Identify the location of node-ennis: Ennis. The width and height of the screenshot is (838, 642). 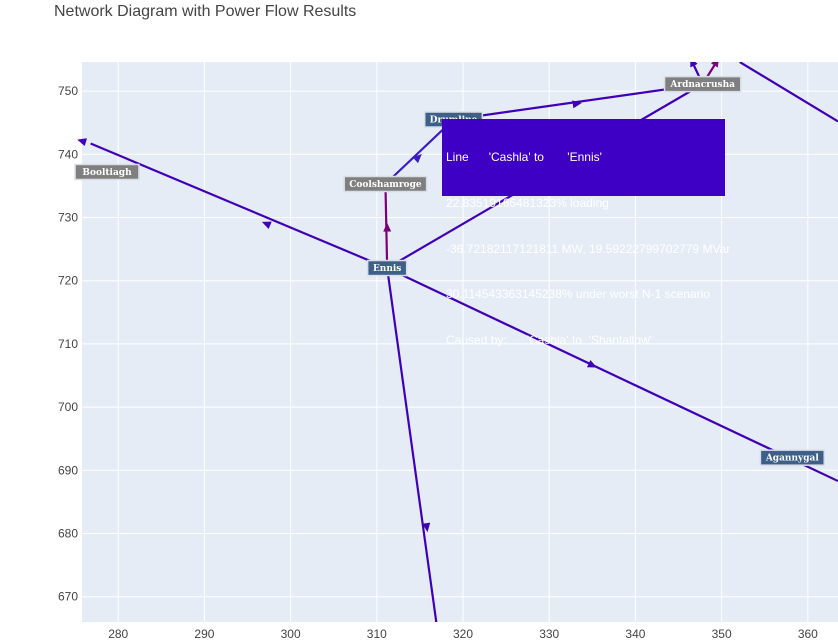
(387, 268).